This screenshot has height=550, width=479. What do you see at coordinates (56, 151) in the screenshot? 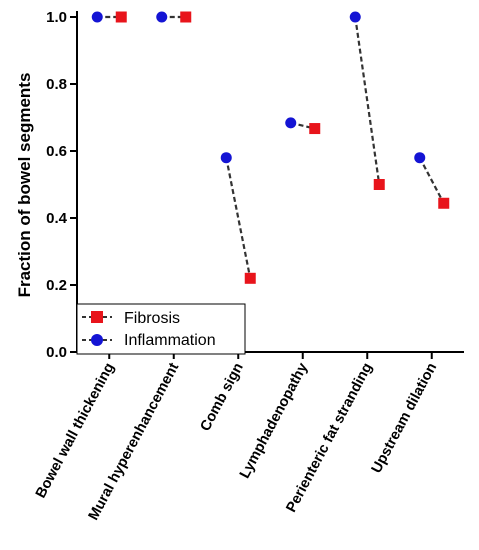
I see `y-tick-label: 0.6` at bounding box center [56, 151].